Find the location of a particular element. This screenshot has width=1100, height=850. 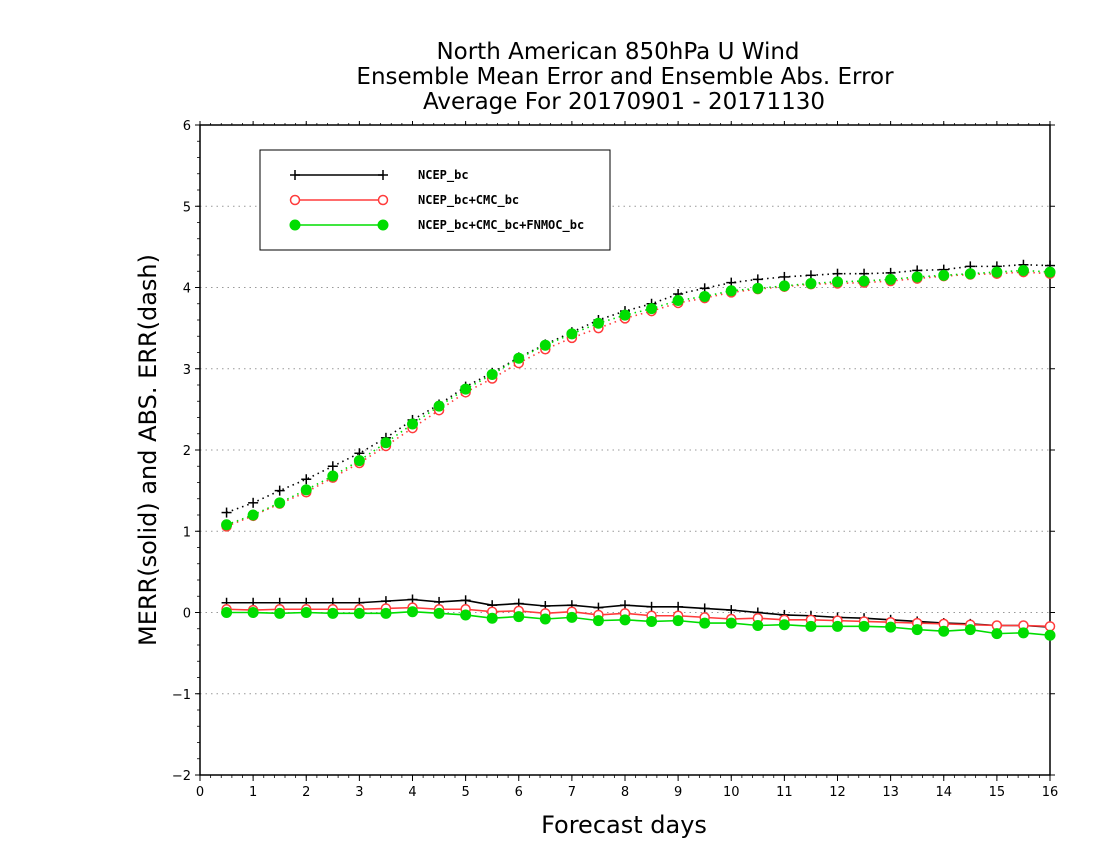

x-tick-label: 6 is located at coordinates (519, 792).